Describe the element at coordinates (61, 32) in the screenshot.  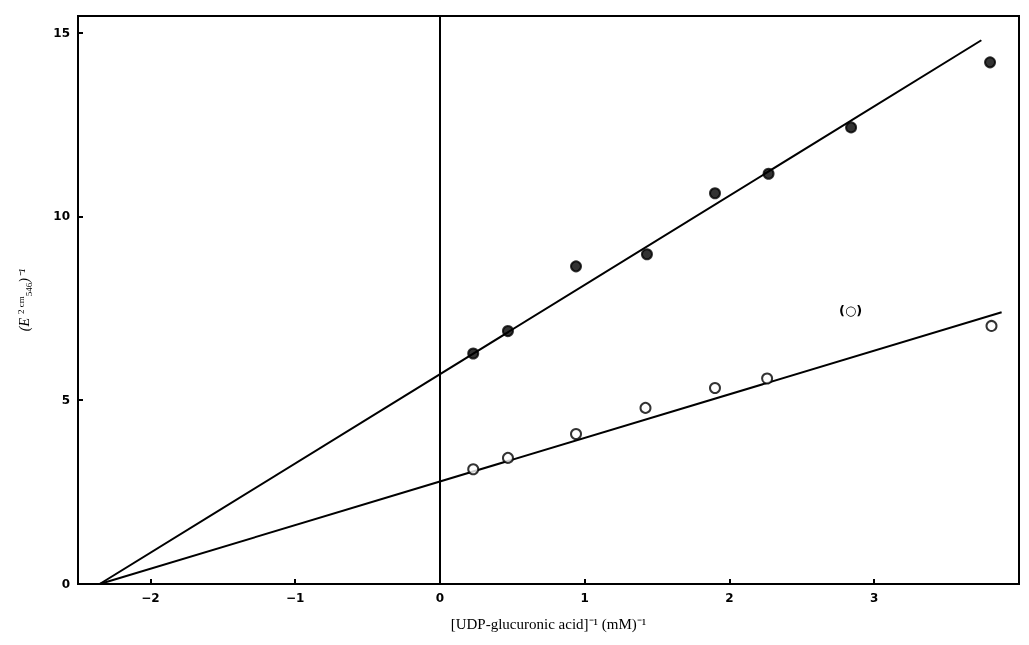
I see `y-tick-label: 15` at that location.